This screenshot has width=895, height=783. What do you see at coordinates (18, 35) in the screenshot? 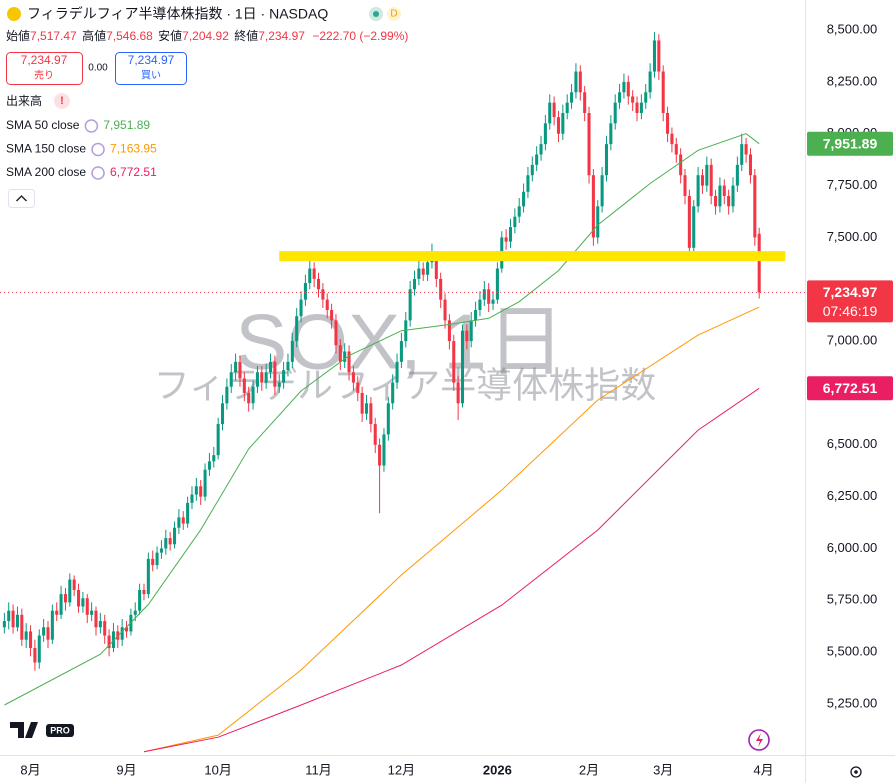
I see `ohlc-label: 始値` at bounding box center [18, 35].